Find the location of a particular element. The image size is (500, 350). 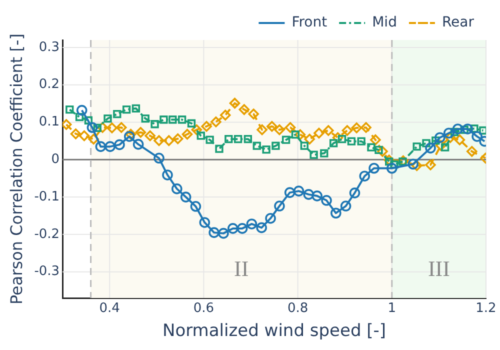

y-tick-label: 0 is located at coordinates (55, 160).